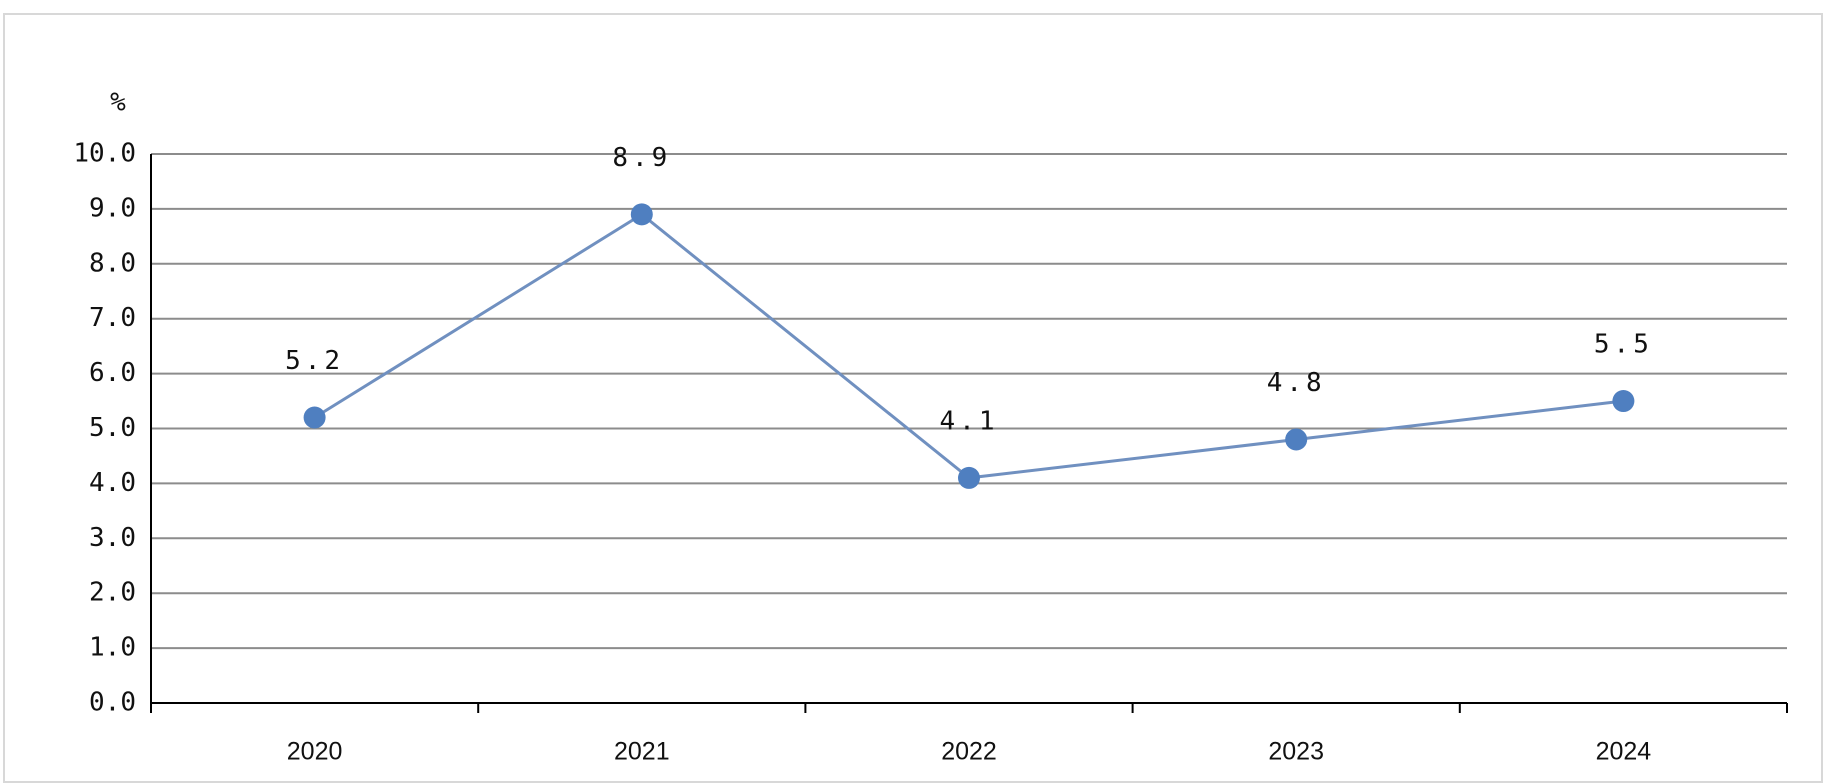 The height and width of the screenshot is (784, 1825). Describe the element at coordinates (112, 538) in the screenshot. I see `y-tick-label: 3.0` at that location.